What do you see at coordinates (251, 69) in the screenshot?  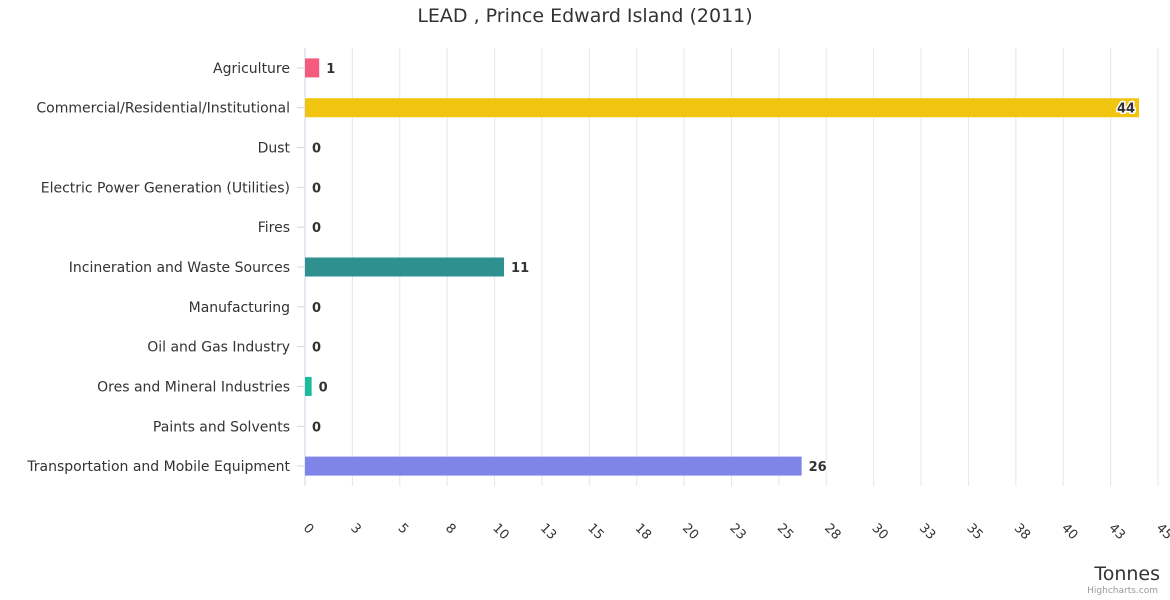 I see `category-label: Agriculture` at bounding box center [251, 69].